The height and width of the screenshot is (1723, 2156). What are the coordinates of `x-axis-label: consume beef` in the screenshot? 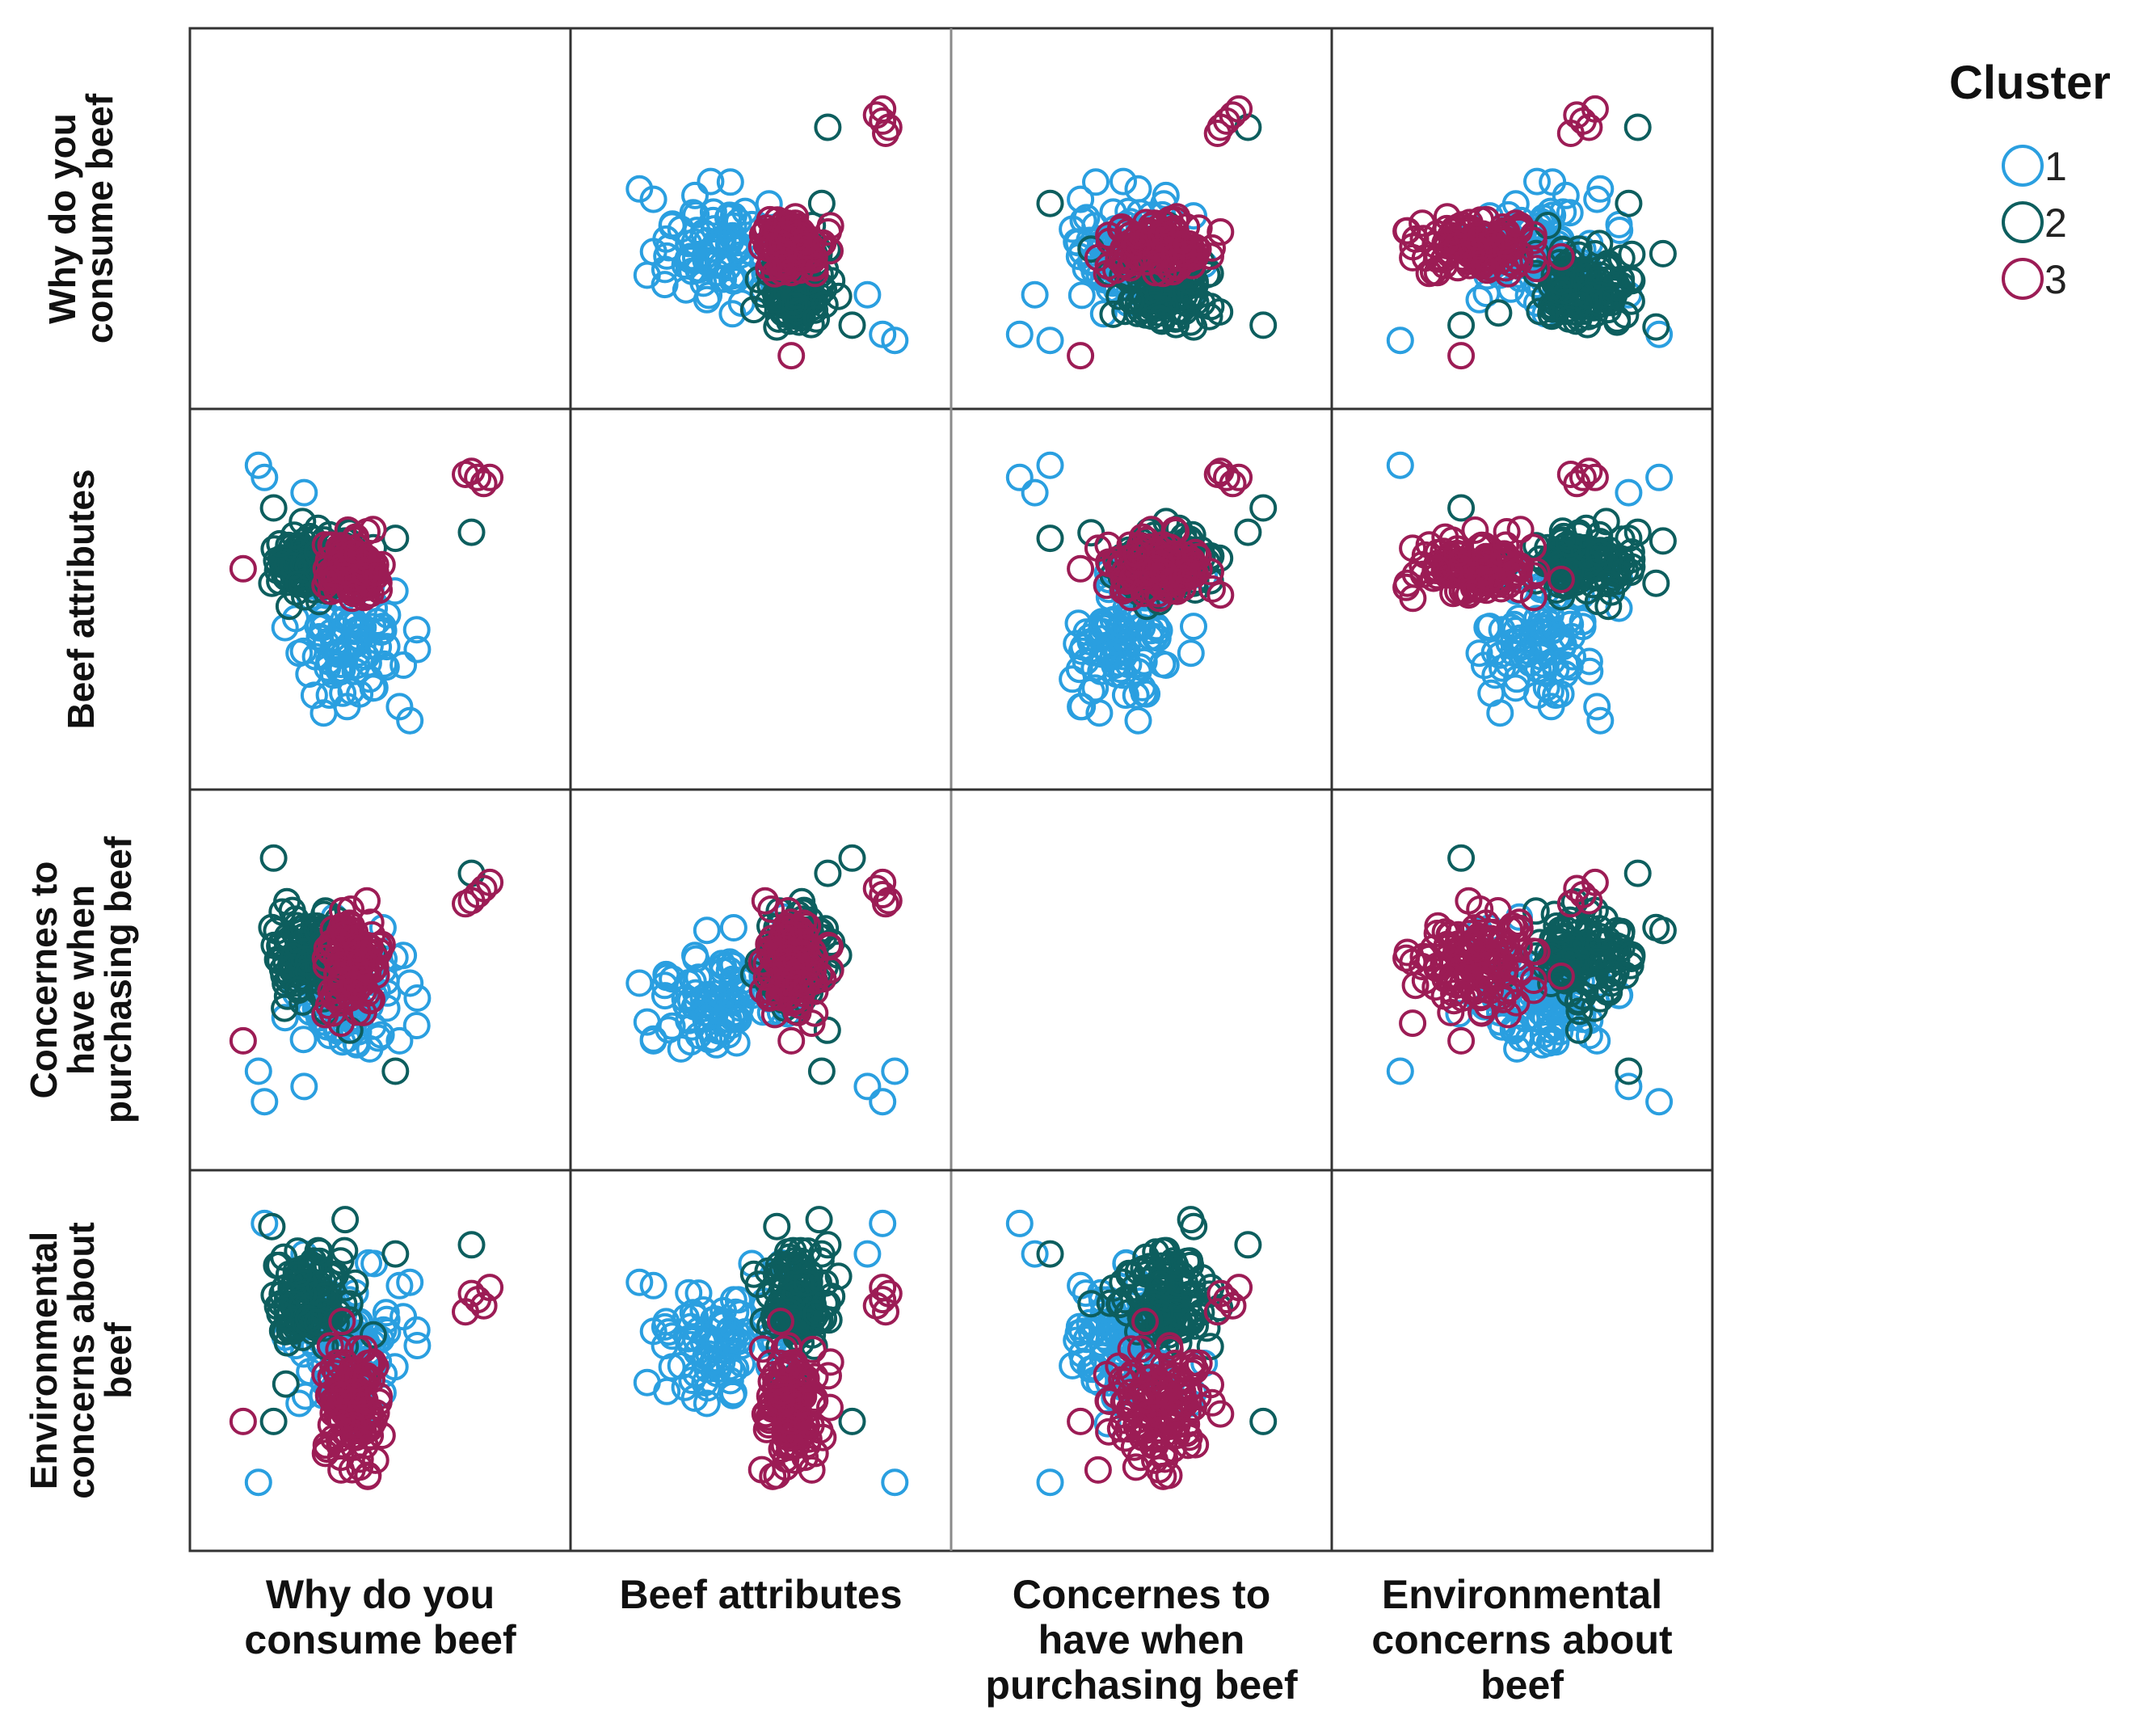 It's located at (380, 1639).